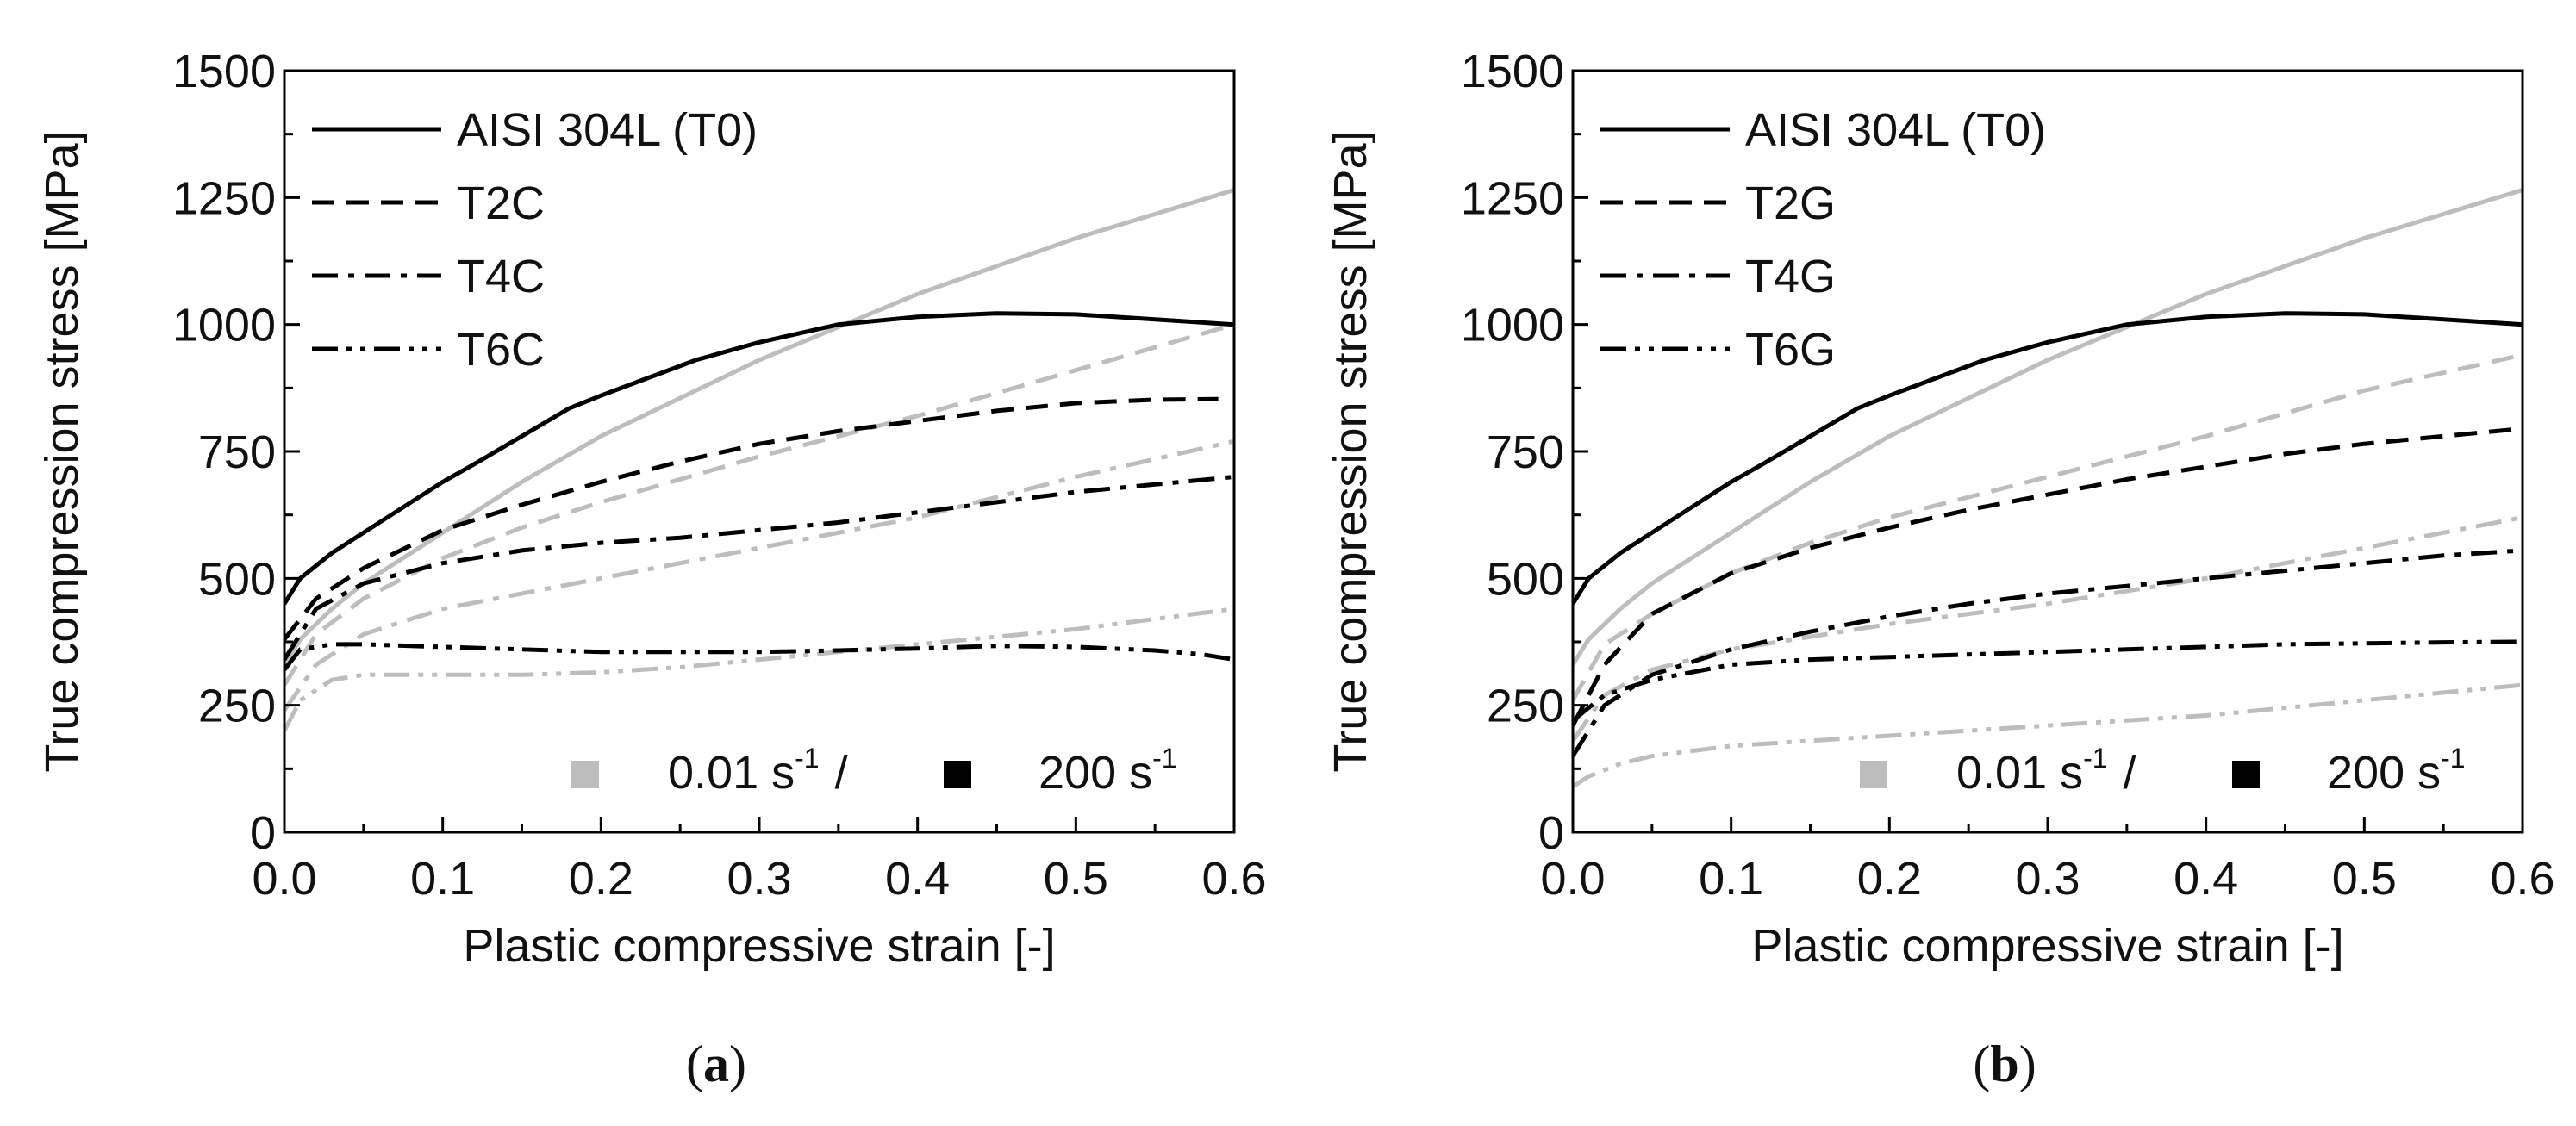 The width and height of the screenshot is (2576, 1126). I want to click on series-line-t2g-dynamic, so click(2048, 576).